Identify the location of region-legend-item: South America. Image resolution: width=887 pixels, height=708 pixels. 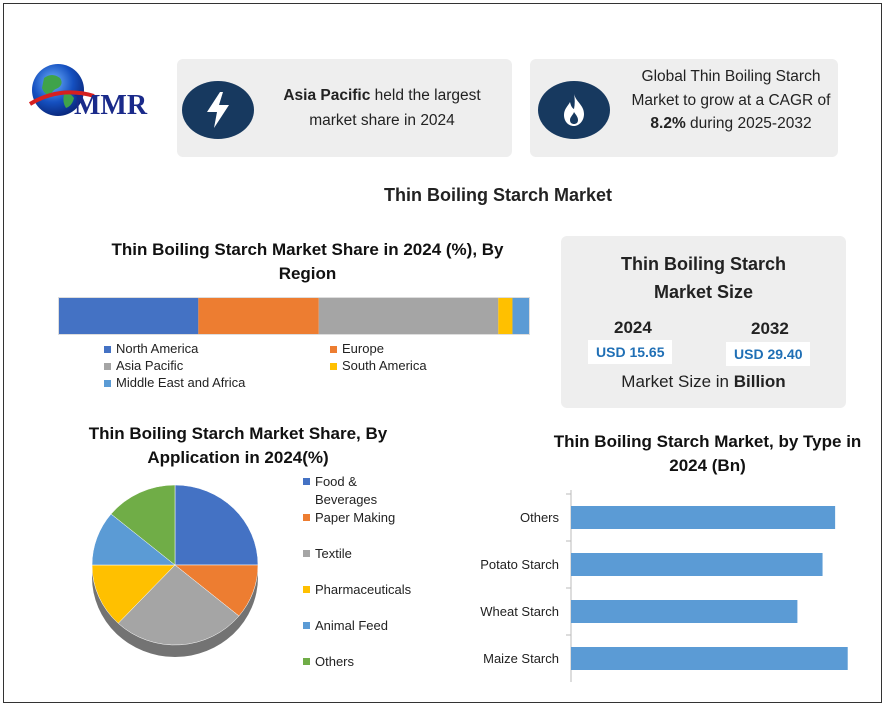
(378, 365).